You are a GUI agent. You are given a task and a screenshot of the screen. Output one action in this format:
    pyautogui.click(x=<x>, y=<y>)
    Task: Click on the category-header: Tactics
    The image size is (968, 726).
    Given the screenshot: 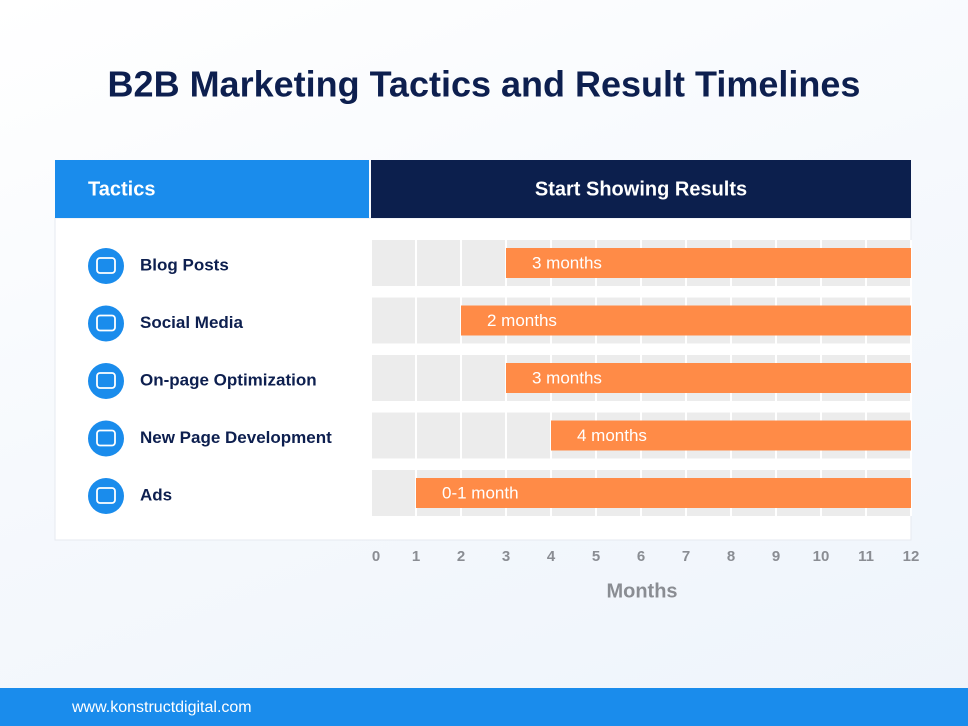 What is the action you would take?
    pyautogui.click(x=121, y=189)
    